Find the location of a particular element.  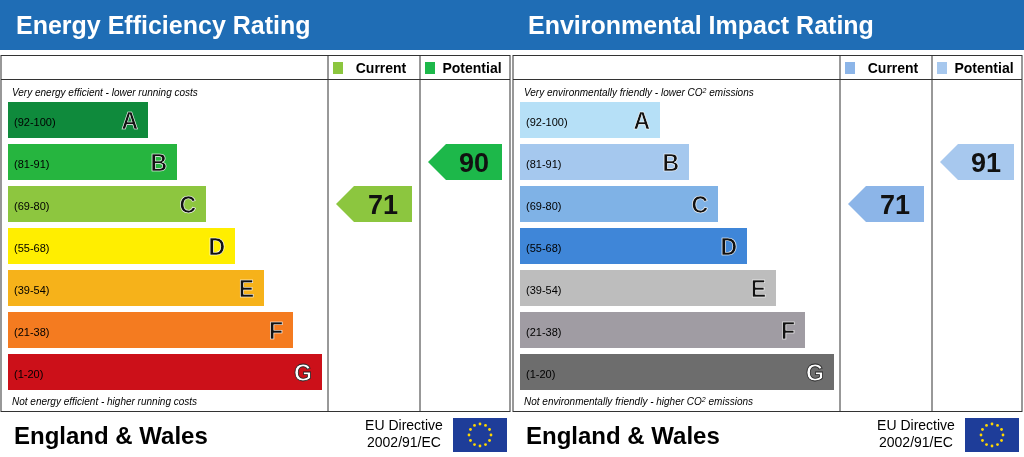

text: Not environmentally friendly - higher CO$^{2}$ emissions is located at coordinates (639, 401).